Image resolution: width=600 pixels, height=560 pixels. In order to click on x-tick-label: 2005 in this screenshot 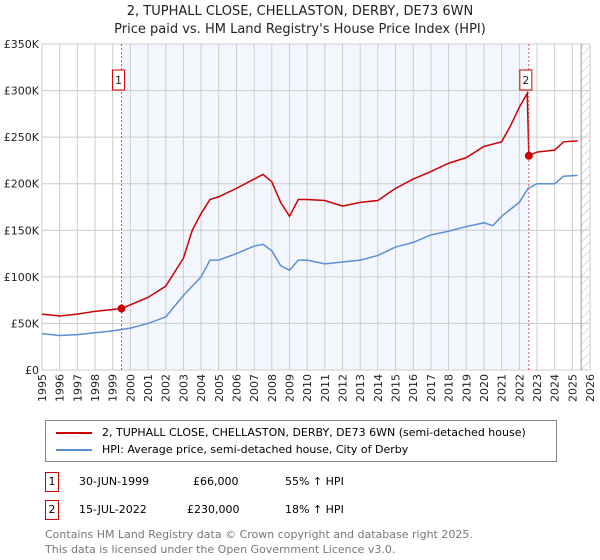, I will do `click(219, 388)`.